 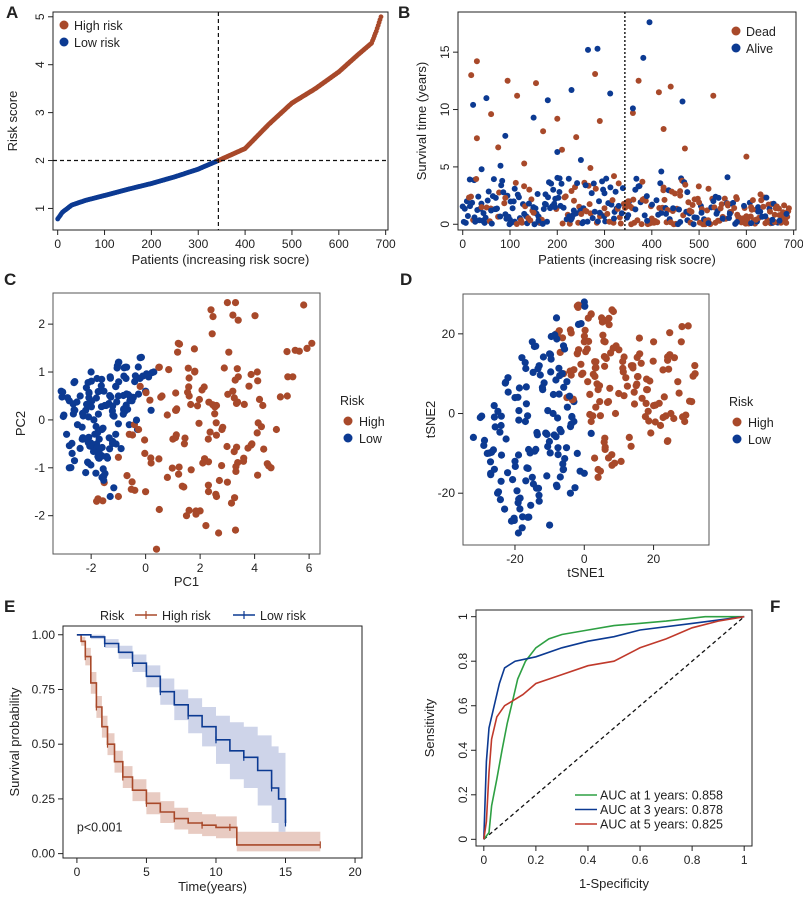 I want to click on y-tick-label: 0.50, so click(x=44, y=744).